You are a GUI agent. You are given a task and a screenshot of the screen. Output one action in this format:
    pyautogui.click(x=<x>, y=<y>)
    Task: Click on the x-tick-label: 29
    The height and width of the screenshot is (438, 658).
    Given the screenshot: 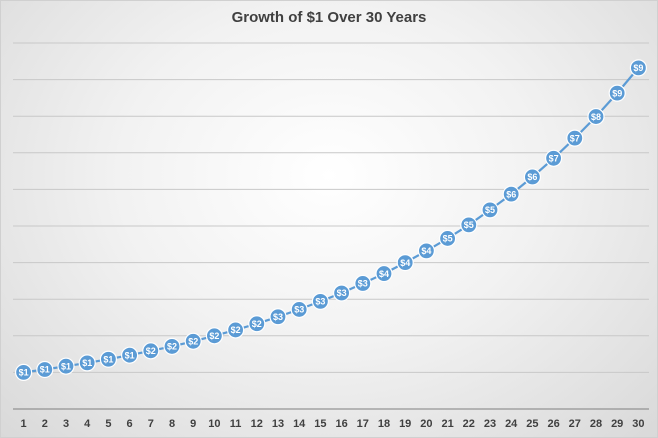 What is the action you would take?
    pyautogui.click(x=617, y=424)
    